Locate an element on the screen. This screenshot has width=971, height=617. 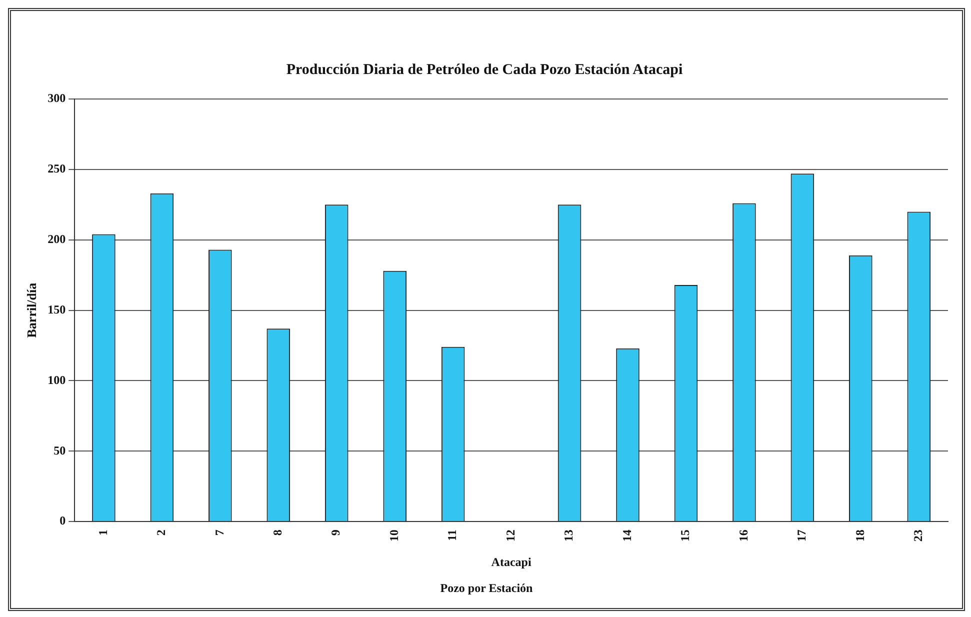
x-tick-label: 14 is located at coordinates (627, 536).